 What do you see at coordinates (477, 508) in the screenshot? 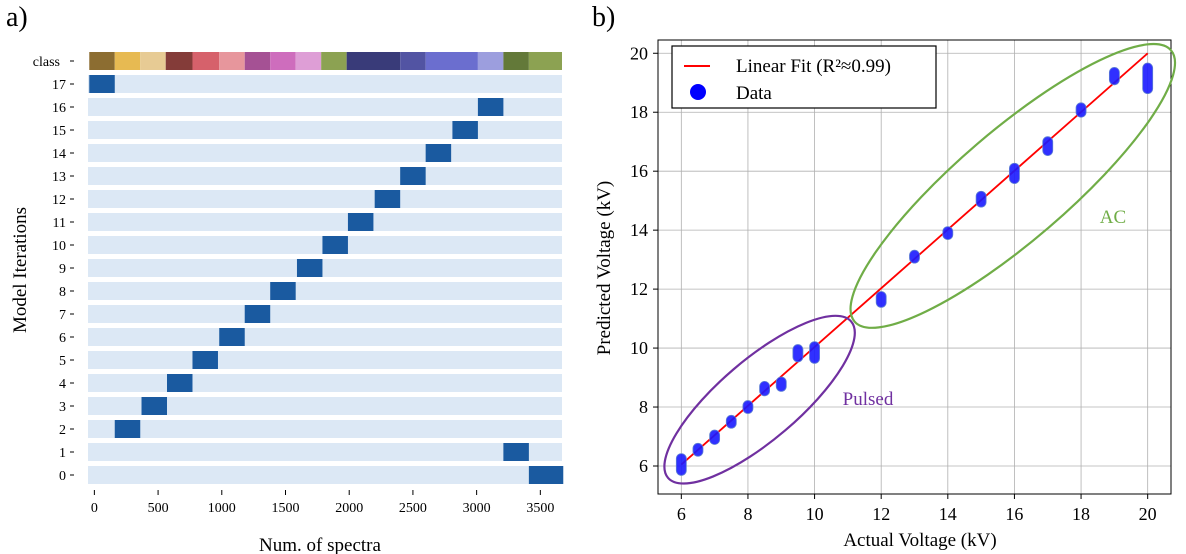
I see `x-tick-label: 3000` at bounding box center [477, 508].